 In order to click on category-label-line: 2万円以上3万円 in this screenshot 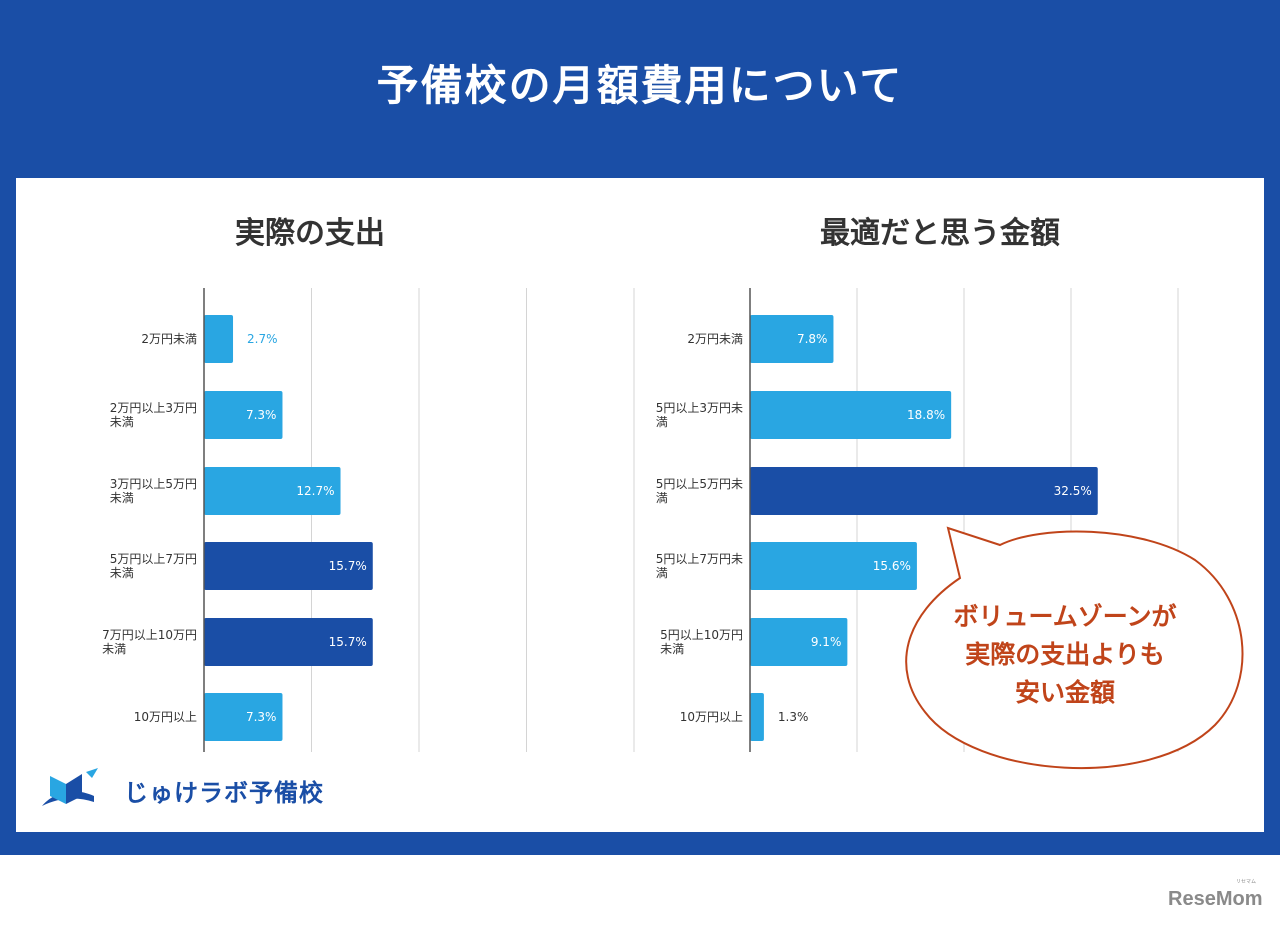, I will do `click(153, 408)`.